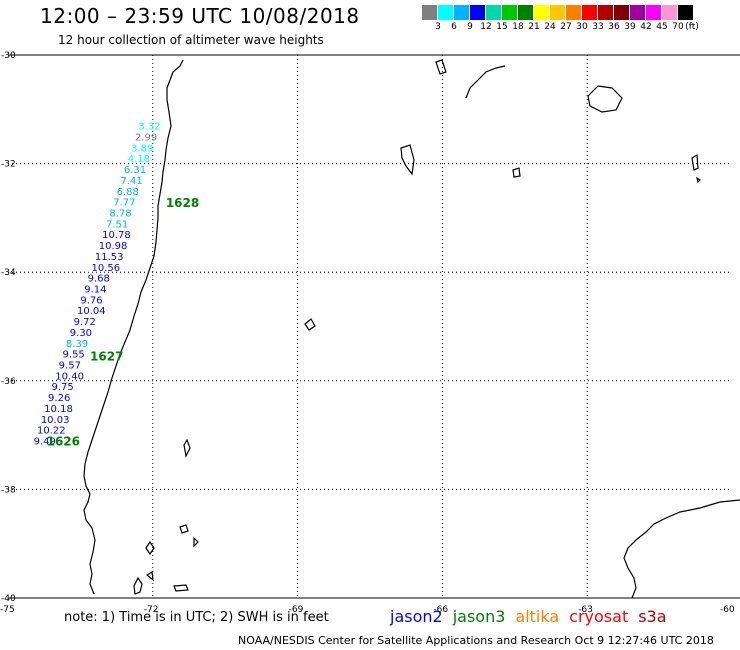 The width and height of the screenshot is (740, 650). Describe the element at coordinates (142, 148) in the screenshot. I see `wave-height-label: 3.89` at that location.